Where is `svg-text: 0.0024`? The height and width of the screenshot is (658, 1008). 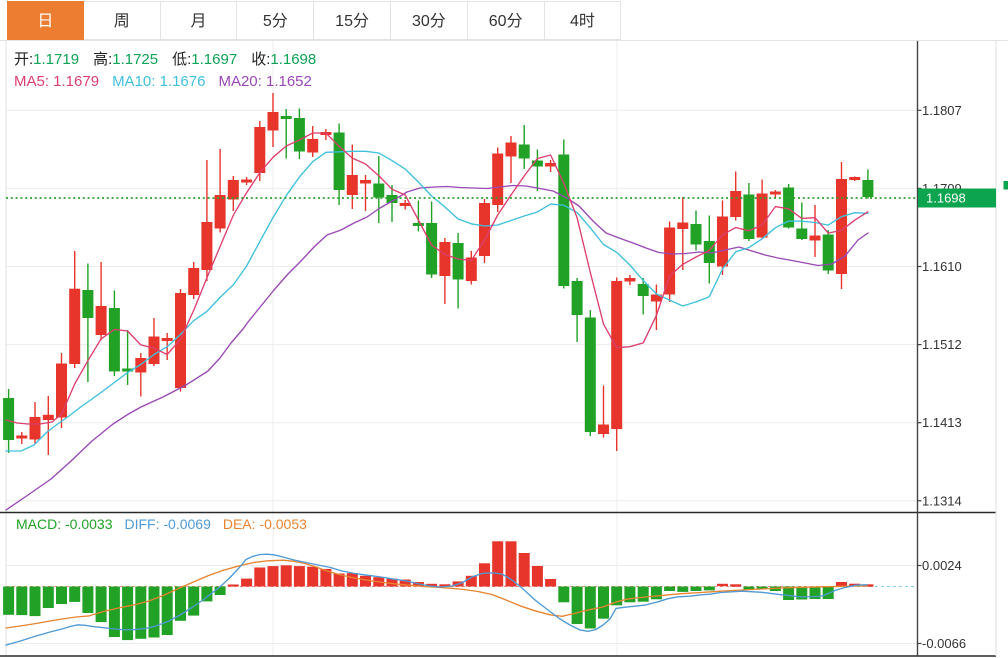 svg-text: 0.0024 is located at coordinates (942, 565).